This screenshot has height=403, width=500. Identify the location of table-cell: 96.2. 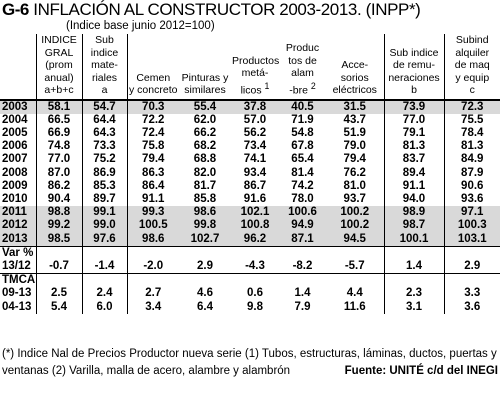
(255, 239).